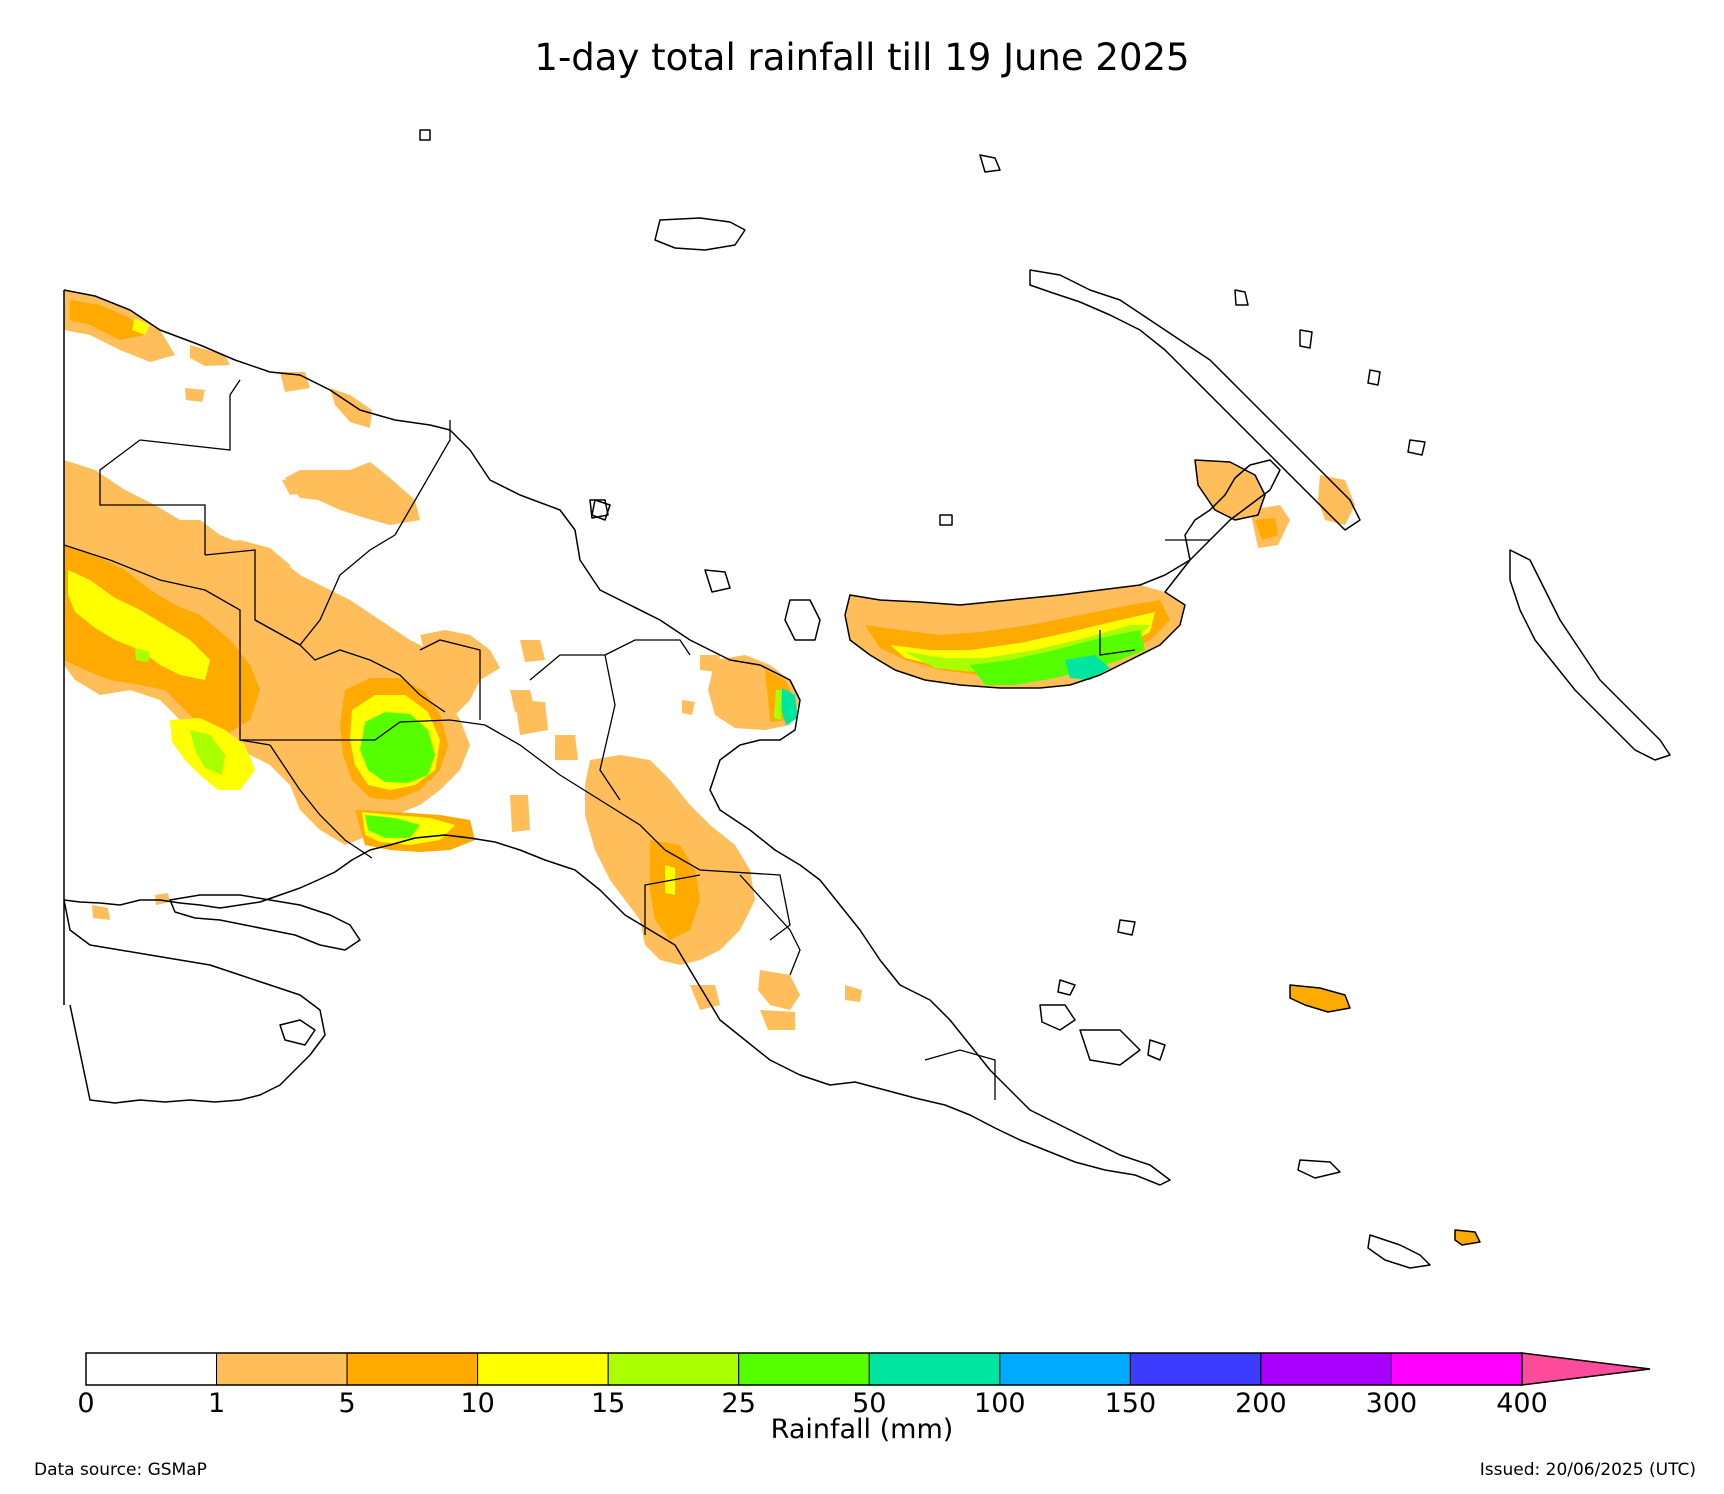 This screenshot has height=1494, width=1724. Describe the element at coordinates (1587, 1470) in the screenshot. I see `issued-date-note: Issued: 20/06/2025 (UTC)` at that location.